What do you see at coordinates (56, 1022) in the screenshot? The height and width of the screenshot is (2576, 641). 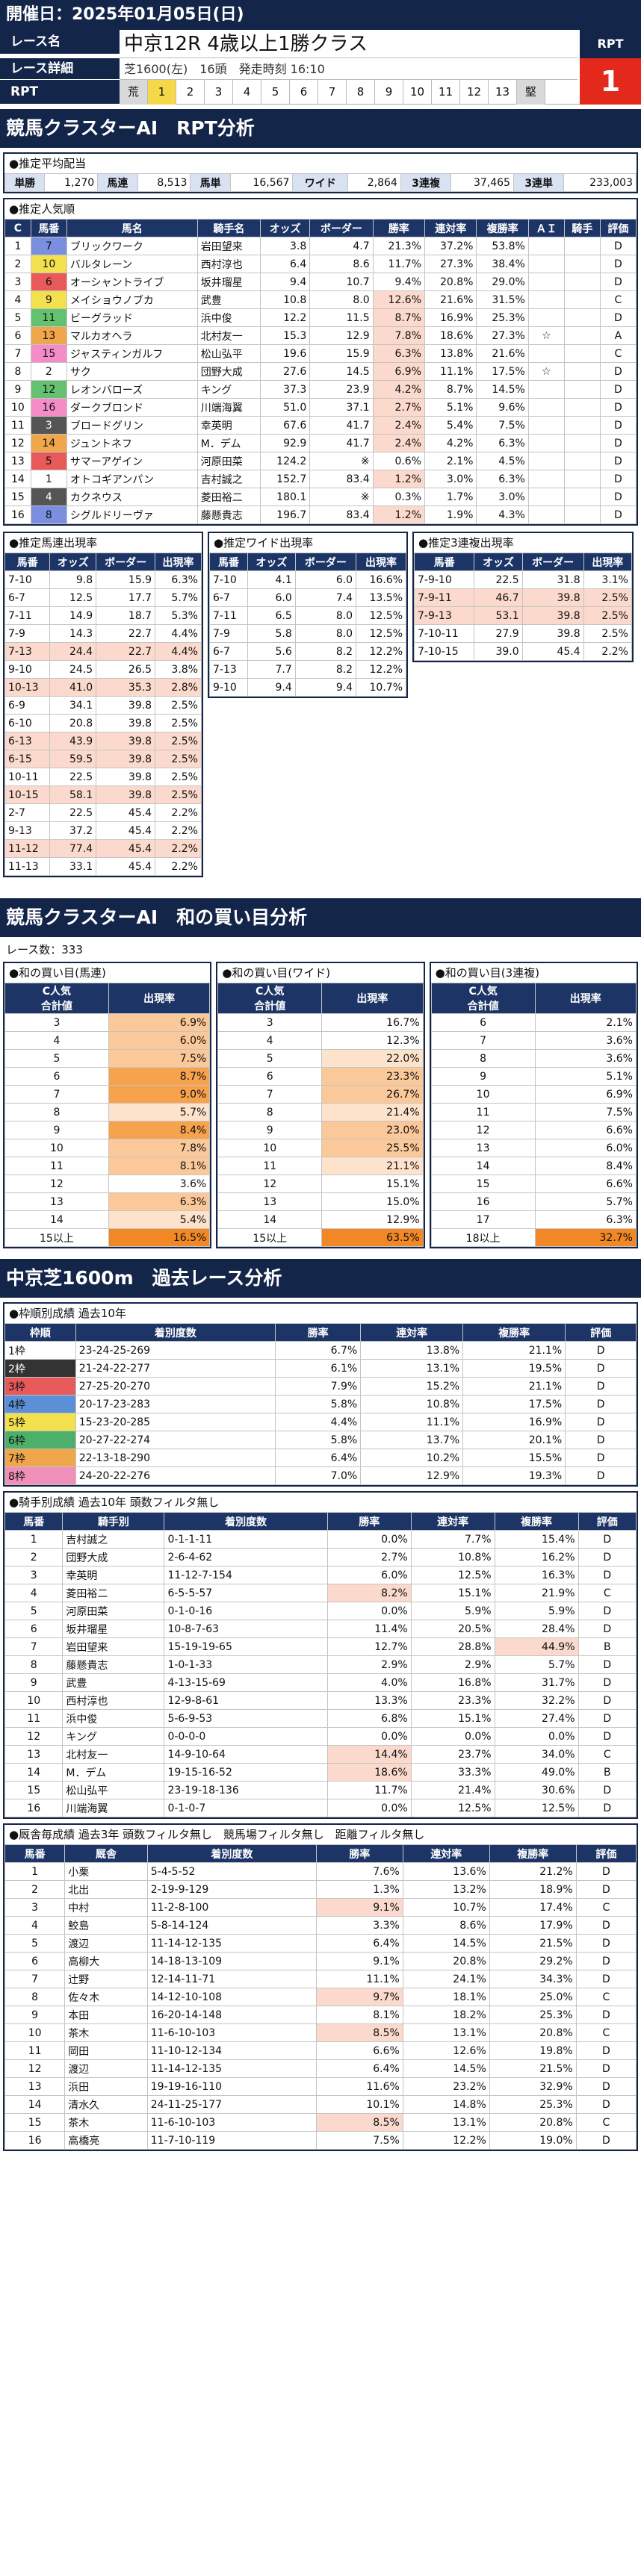 I see `sum-cell: 3` at bounding box center [56, 1022].